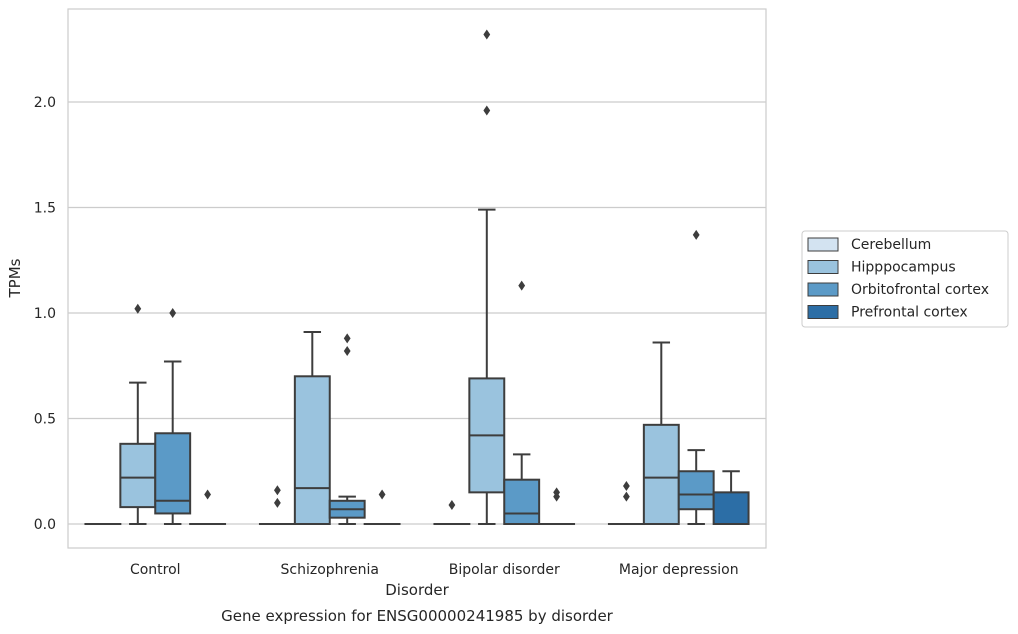 Image resolution: width=1018 pixels, height=634 pixels. What do you see at coordinates (45, 525) in the screenshot?
I see `y-tick-label: 0.0` at bounding box center [45, 525].